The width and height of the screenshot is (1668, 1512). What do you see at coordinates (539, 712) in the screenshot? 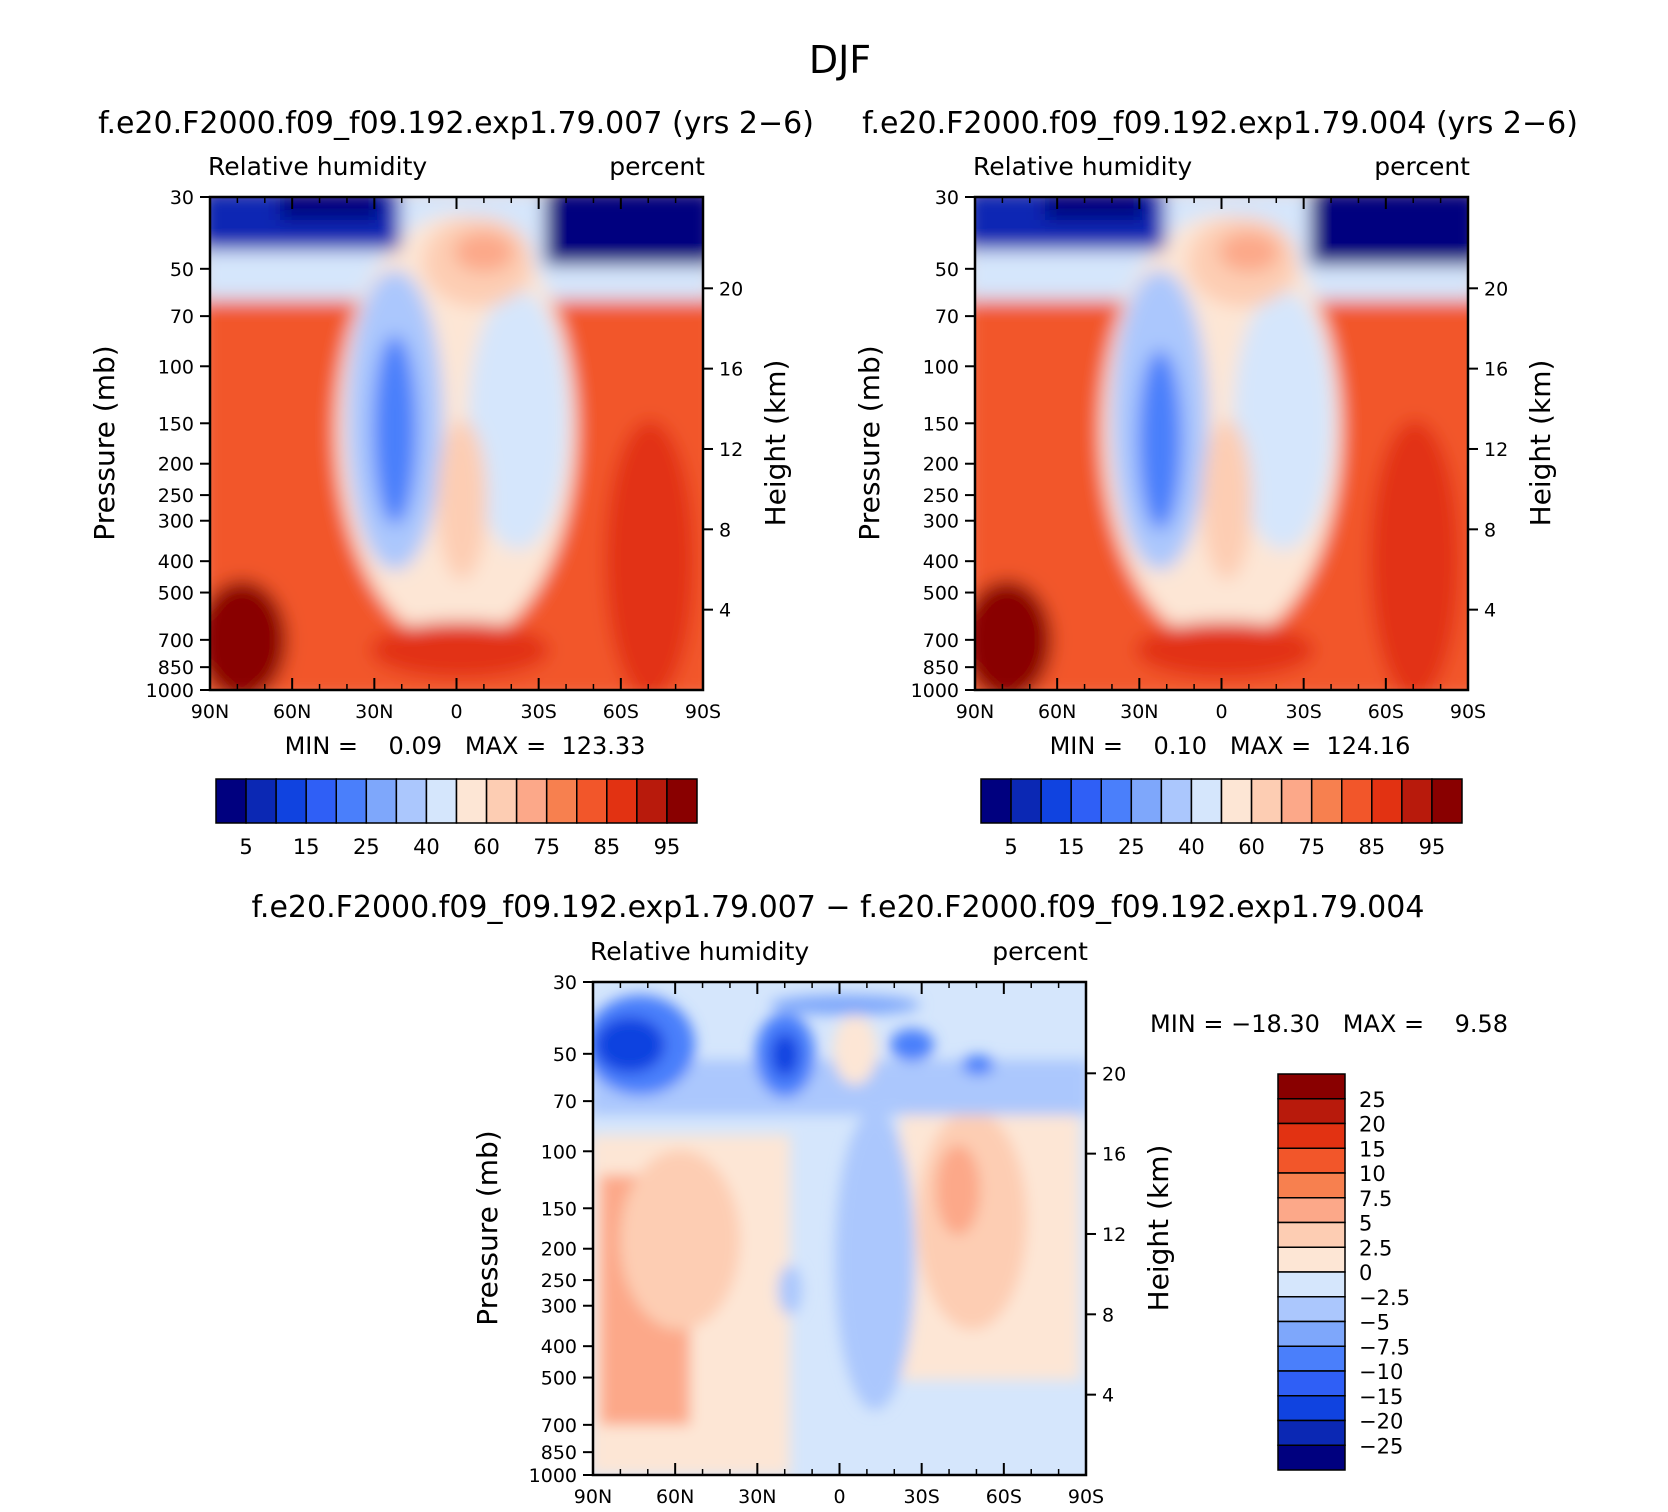
I see `panel-1-x-tick-label: 30S` at bounding box center [539, 712].